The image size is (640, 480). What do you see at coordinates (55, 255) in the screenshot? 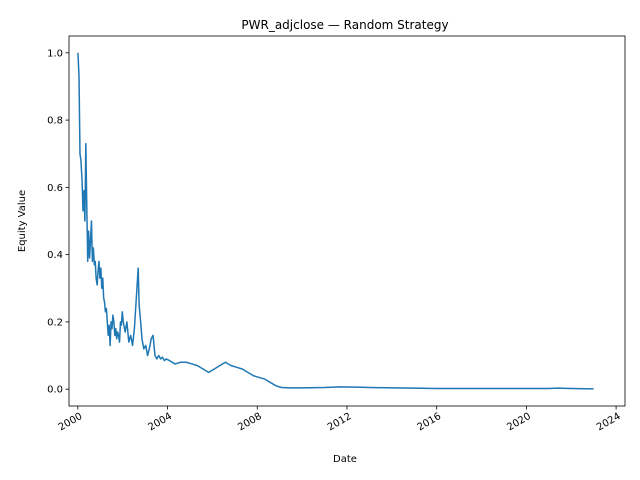
I see `y-tick-label: 0.4` at bounding box center [55, 255].